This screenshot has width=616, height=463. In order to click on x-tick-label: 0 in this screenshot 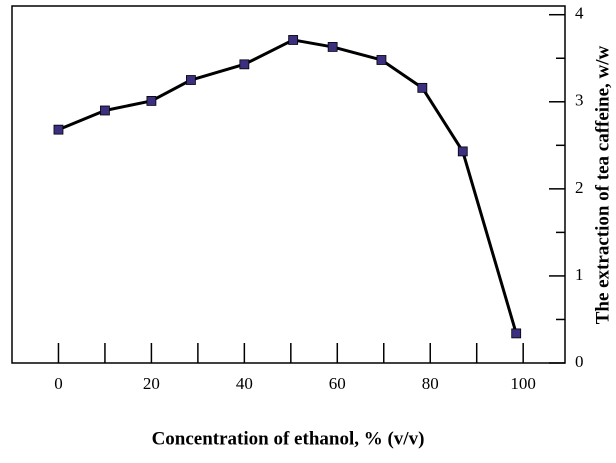, I will do `click(58, 383)`.